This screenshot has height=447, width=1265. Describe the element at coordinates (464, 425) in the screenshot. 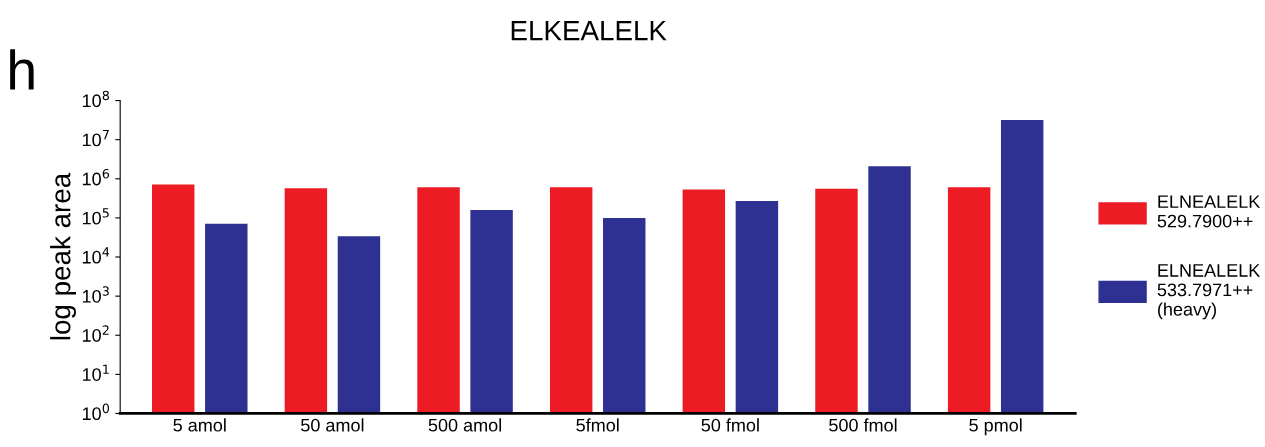

I see `x-tick-label: 500 amol` at that location.